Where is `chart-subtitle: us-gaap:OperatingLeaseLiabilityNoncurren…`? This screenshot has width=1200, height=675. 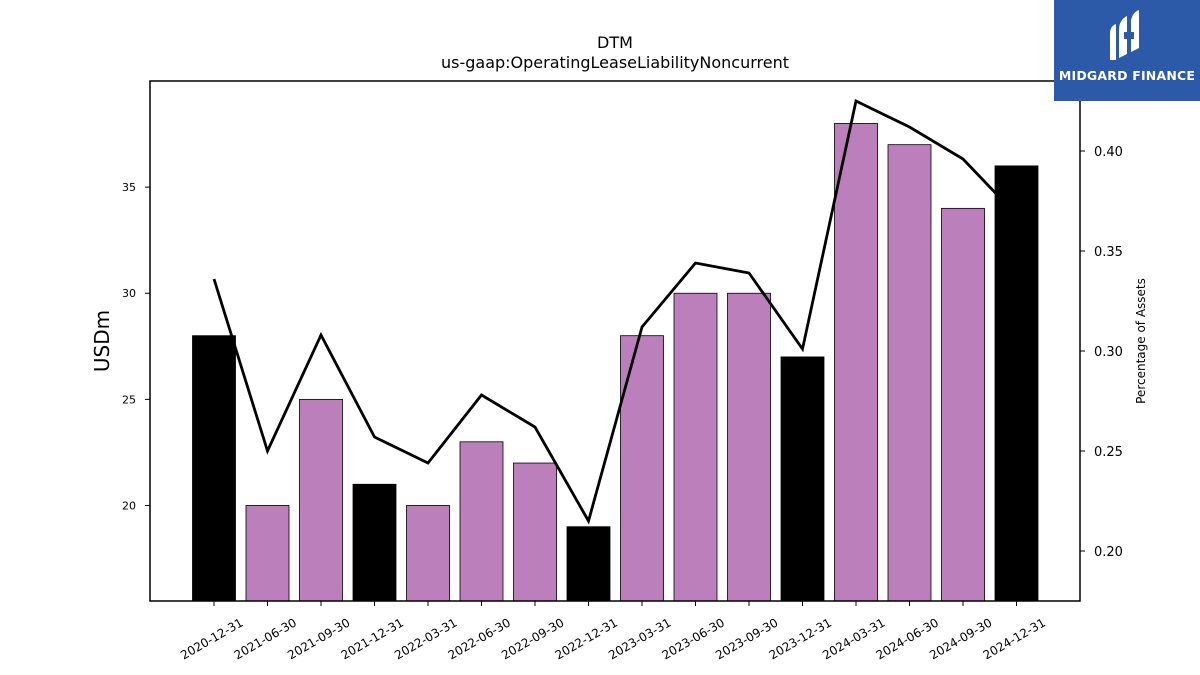 chart-subtitle: us-gaap:OperatingLeaseLiabilityNoncurren… is located at coordinates (615, 62).